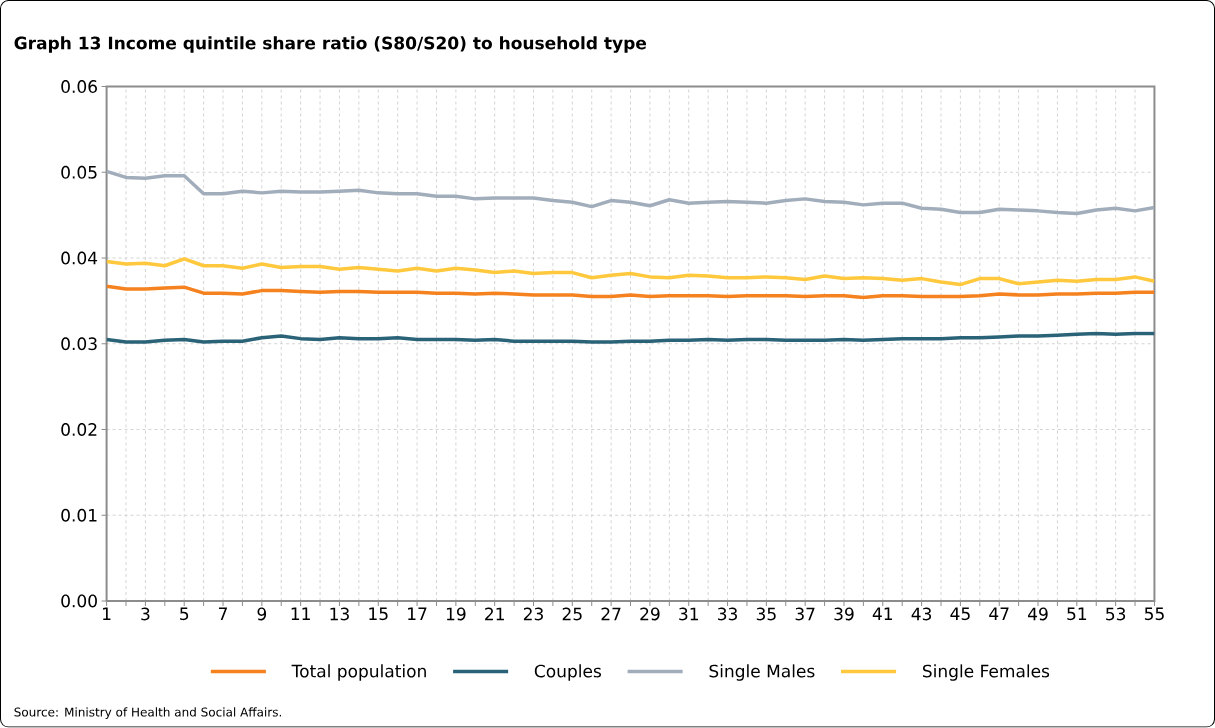 The image size is (1215, 728). What do you see at coordinates (79, 430) in the screenshot?
I see `y-tick-label: 0.02` at bounding box center [79, 430].